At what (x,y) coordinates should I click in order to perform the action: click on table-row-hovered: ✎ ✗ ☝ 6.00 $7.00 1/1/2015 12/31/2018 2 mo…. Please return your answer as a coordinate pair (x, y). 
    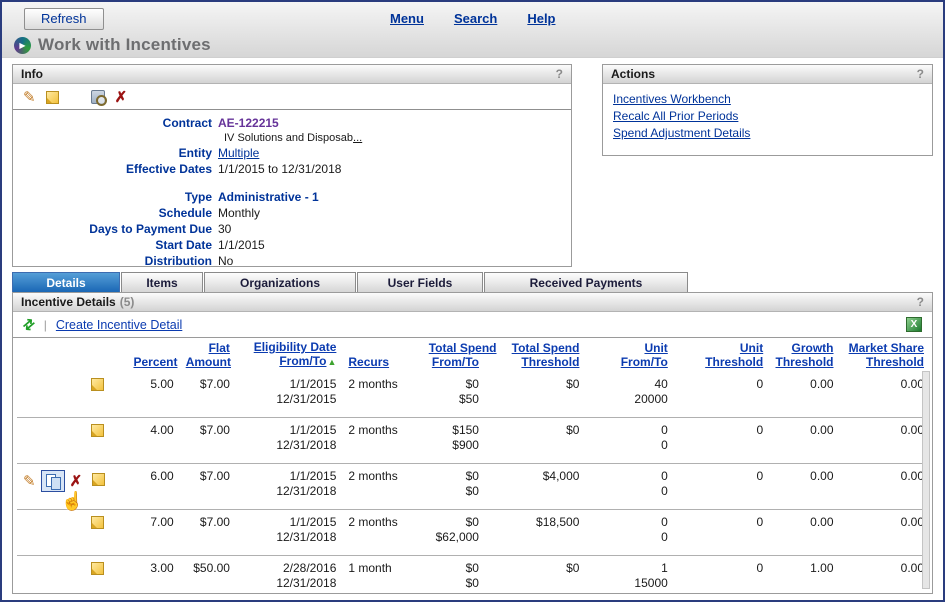
    Looking at the image, I should click on (473, 486).